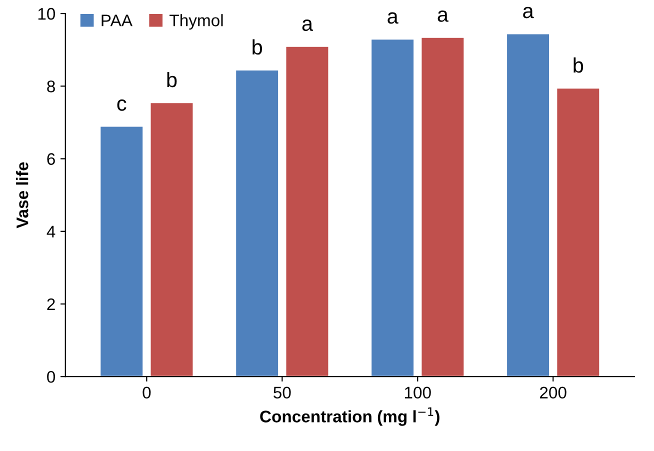  What do you see at coordinates (417, 392) in the screenshot?
I see `x-tick-label: 100` at bounding box center [417, 392].